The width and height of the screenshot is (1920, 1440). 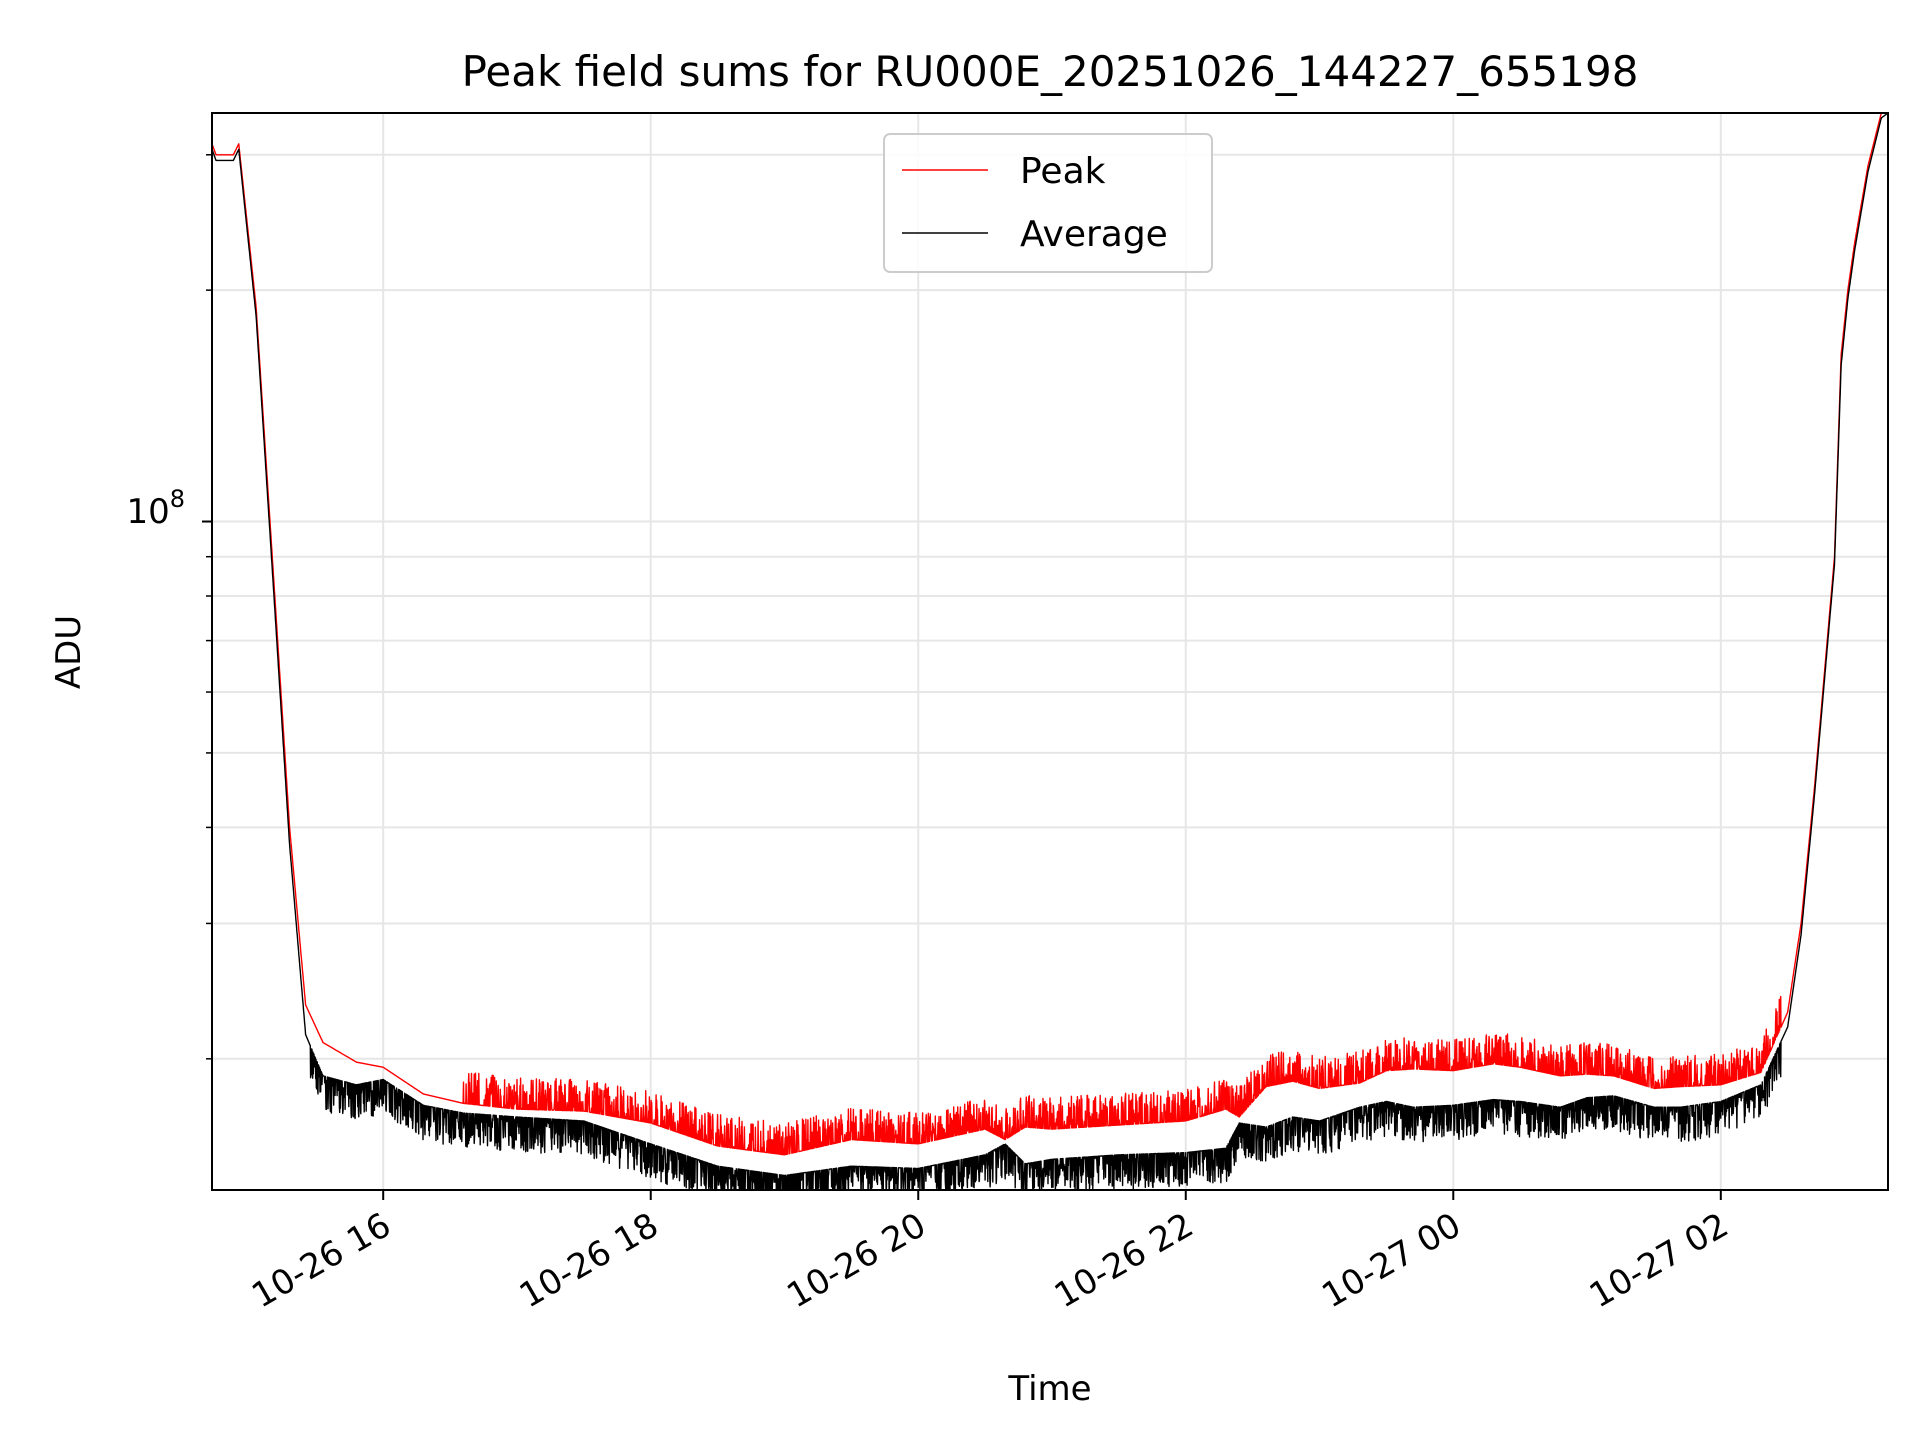 I want to click on legend-box, so click(x=1048, y=203).